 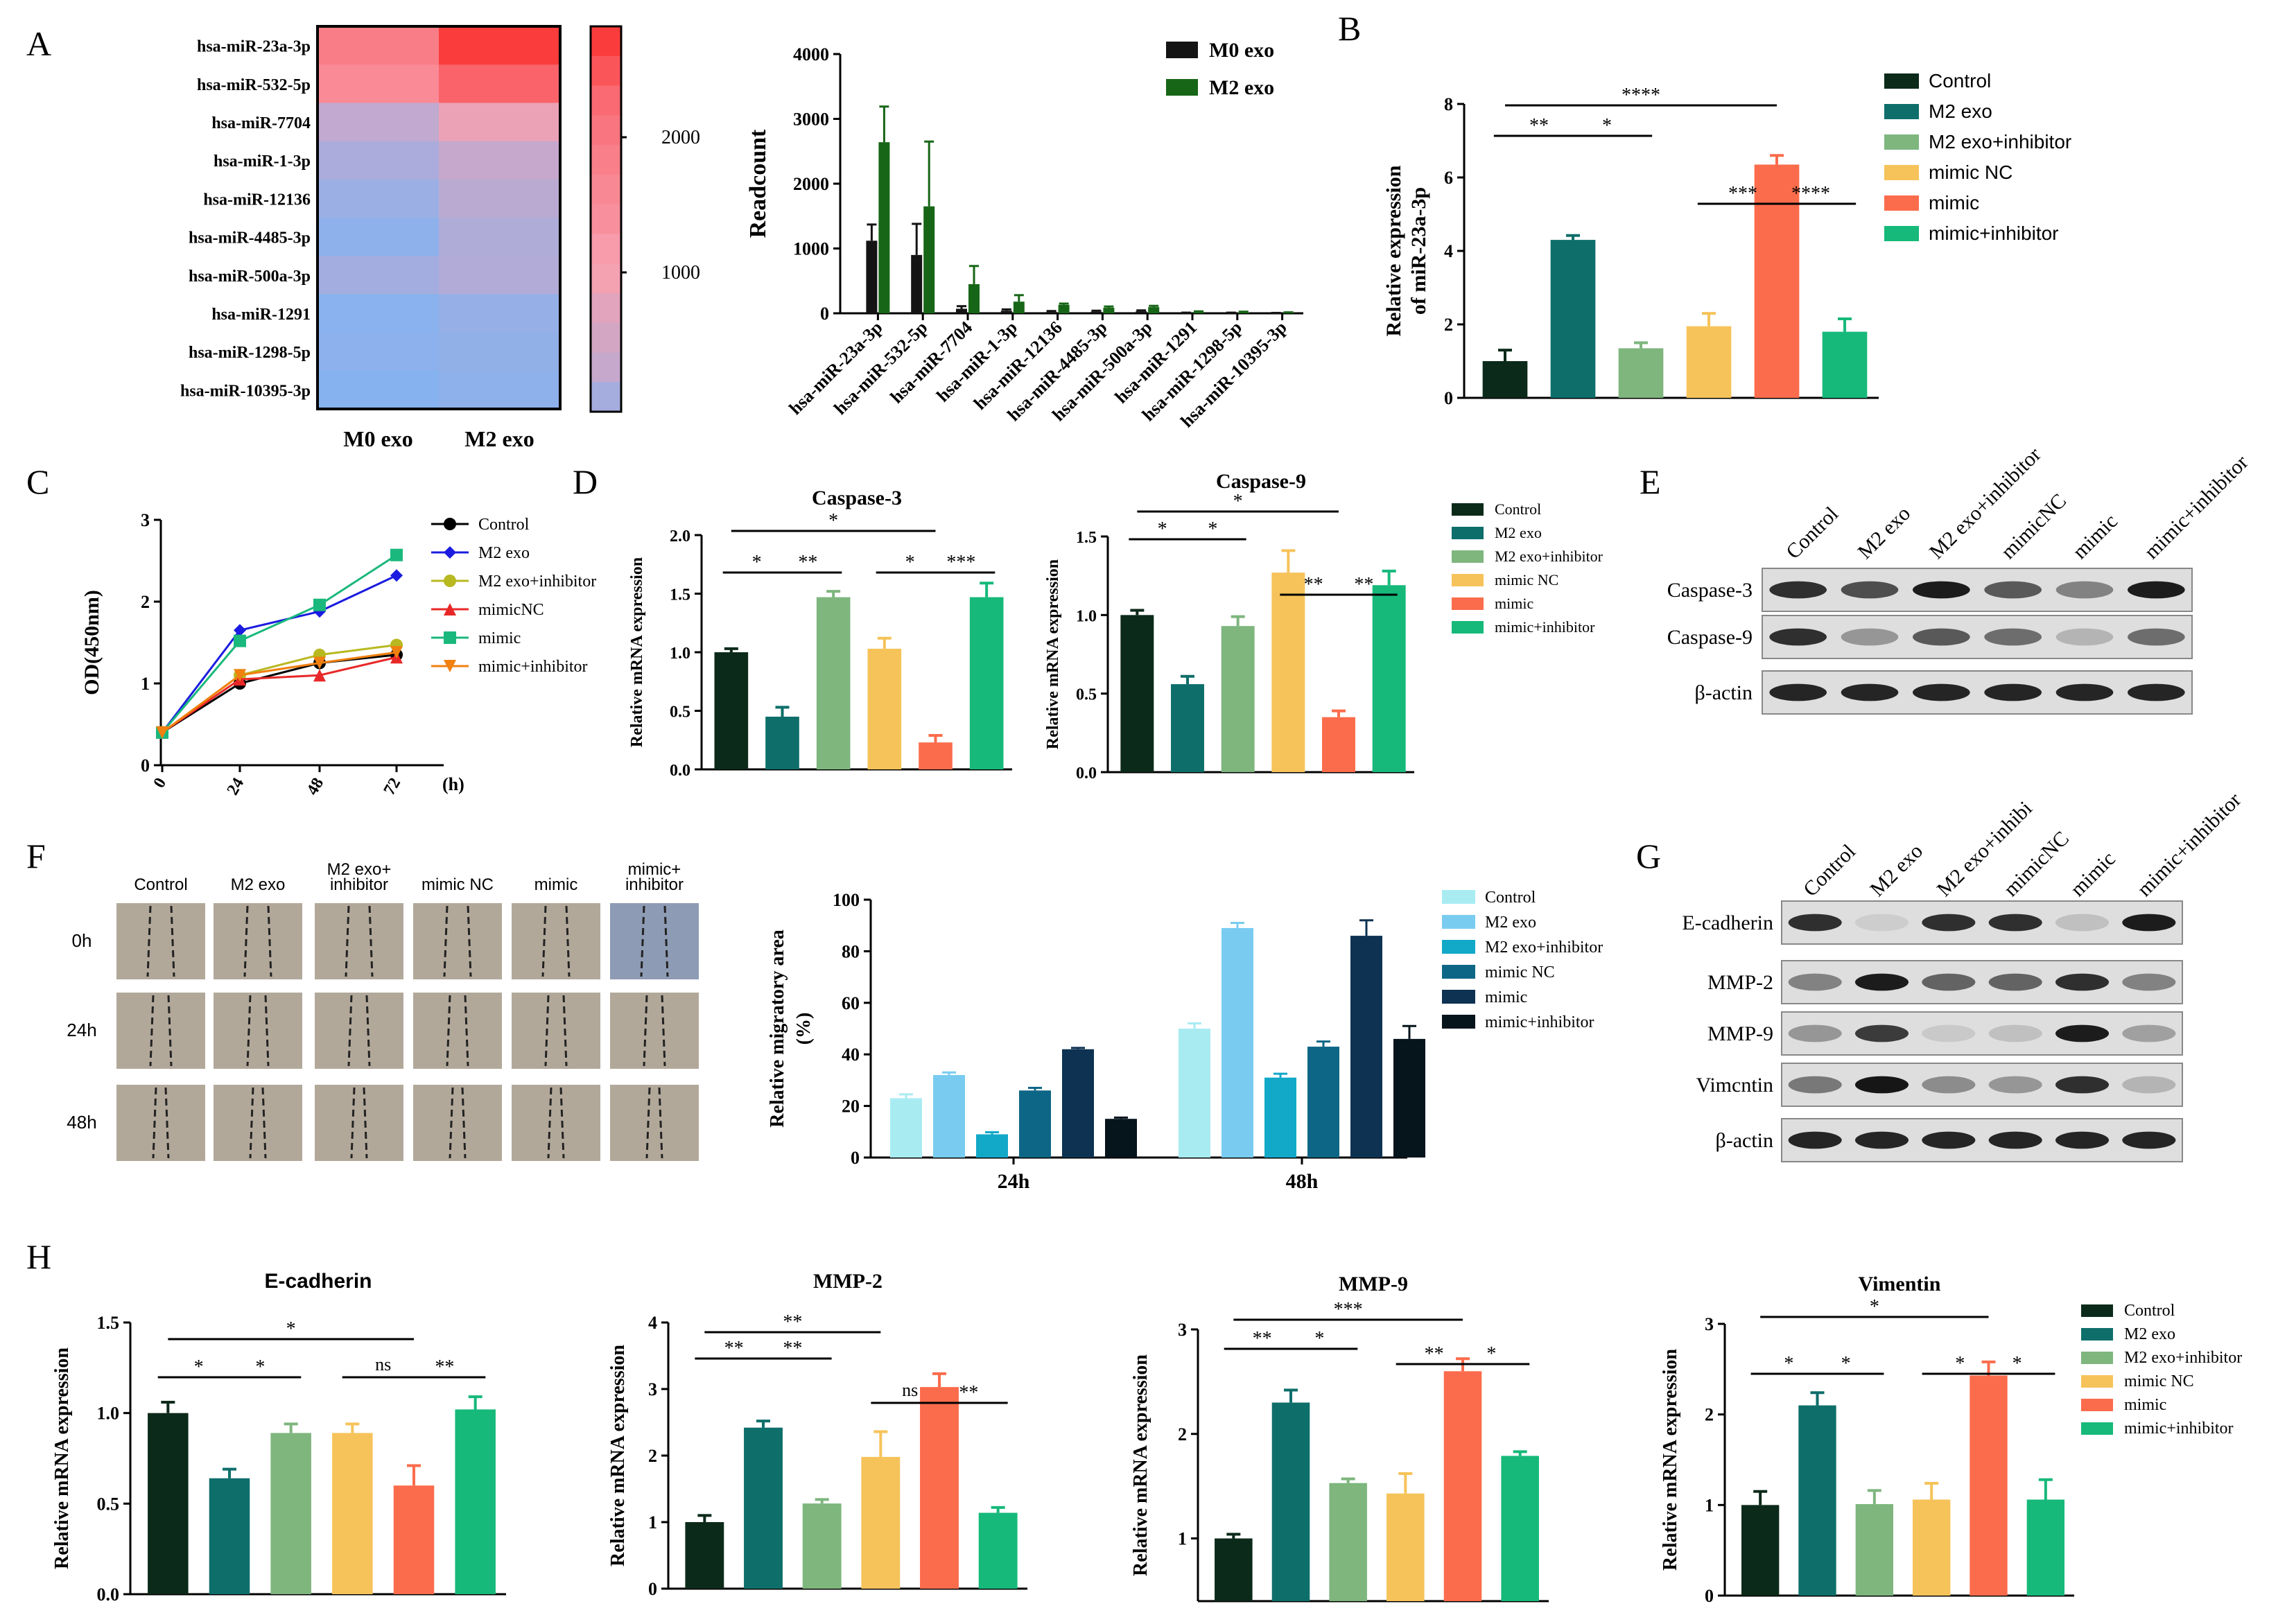 What do you see at coordinates (851, 1107) in the screenshot?
I see `migration-y-tick-label: 20` at bounding box center [851, 1107].